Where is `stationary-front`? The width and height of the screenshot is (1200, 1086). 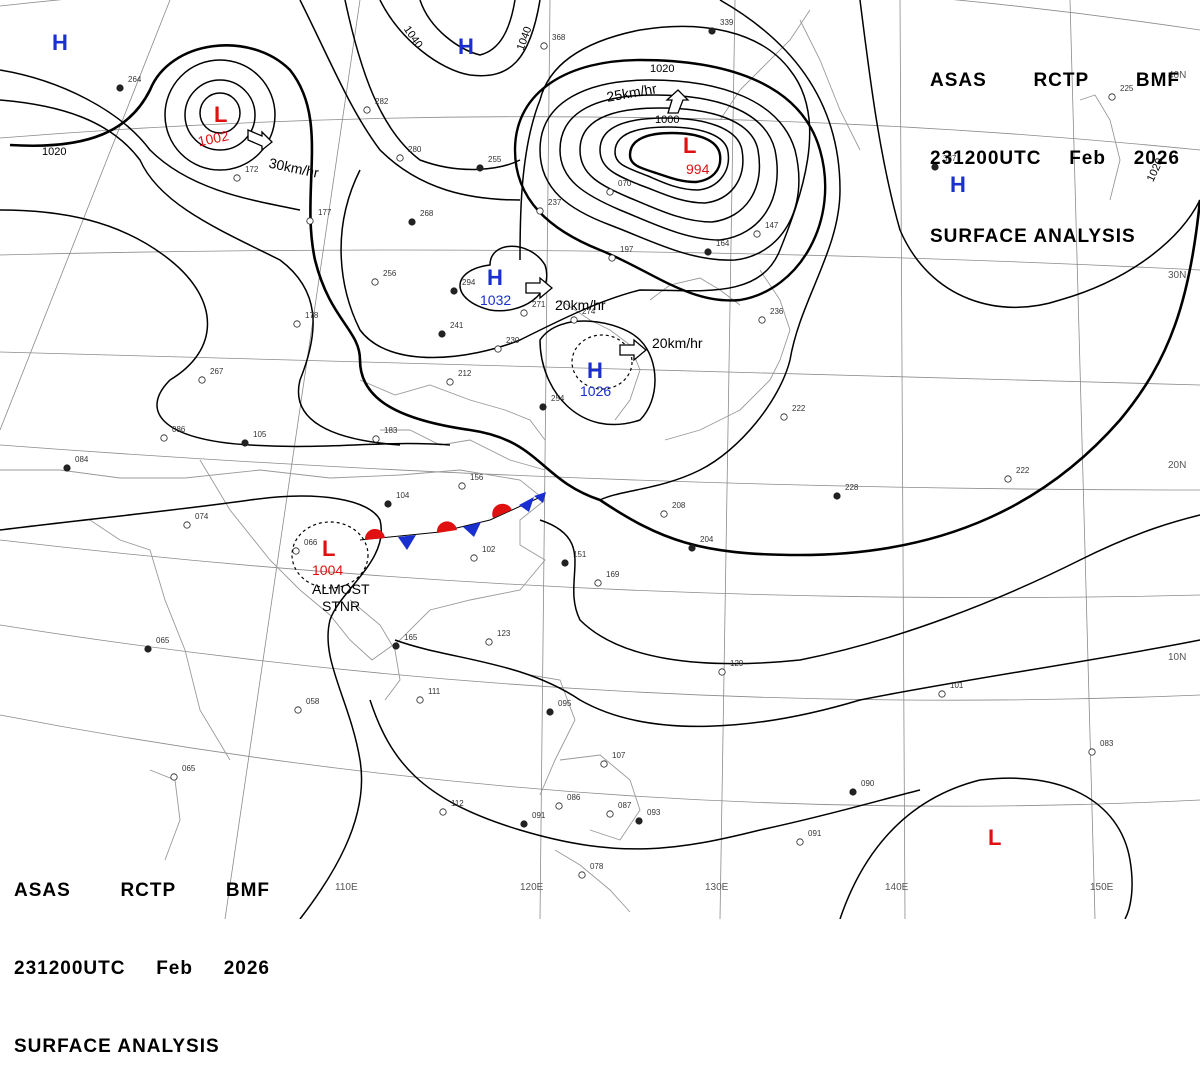
stationary-front is located at coordinates (452, 521).